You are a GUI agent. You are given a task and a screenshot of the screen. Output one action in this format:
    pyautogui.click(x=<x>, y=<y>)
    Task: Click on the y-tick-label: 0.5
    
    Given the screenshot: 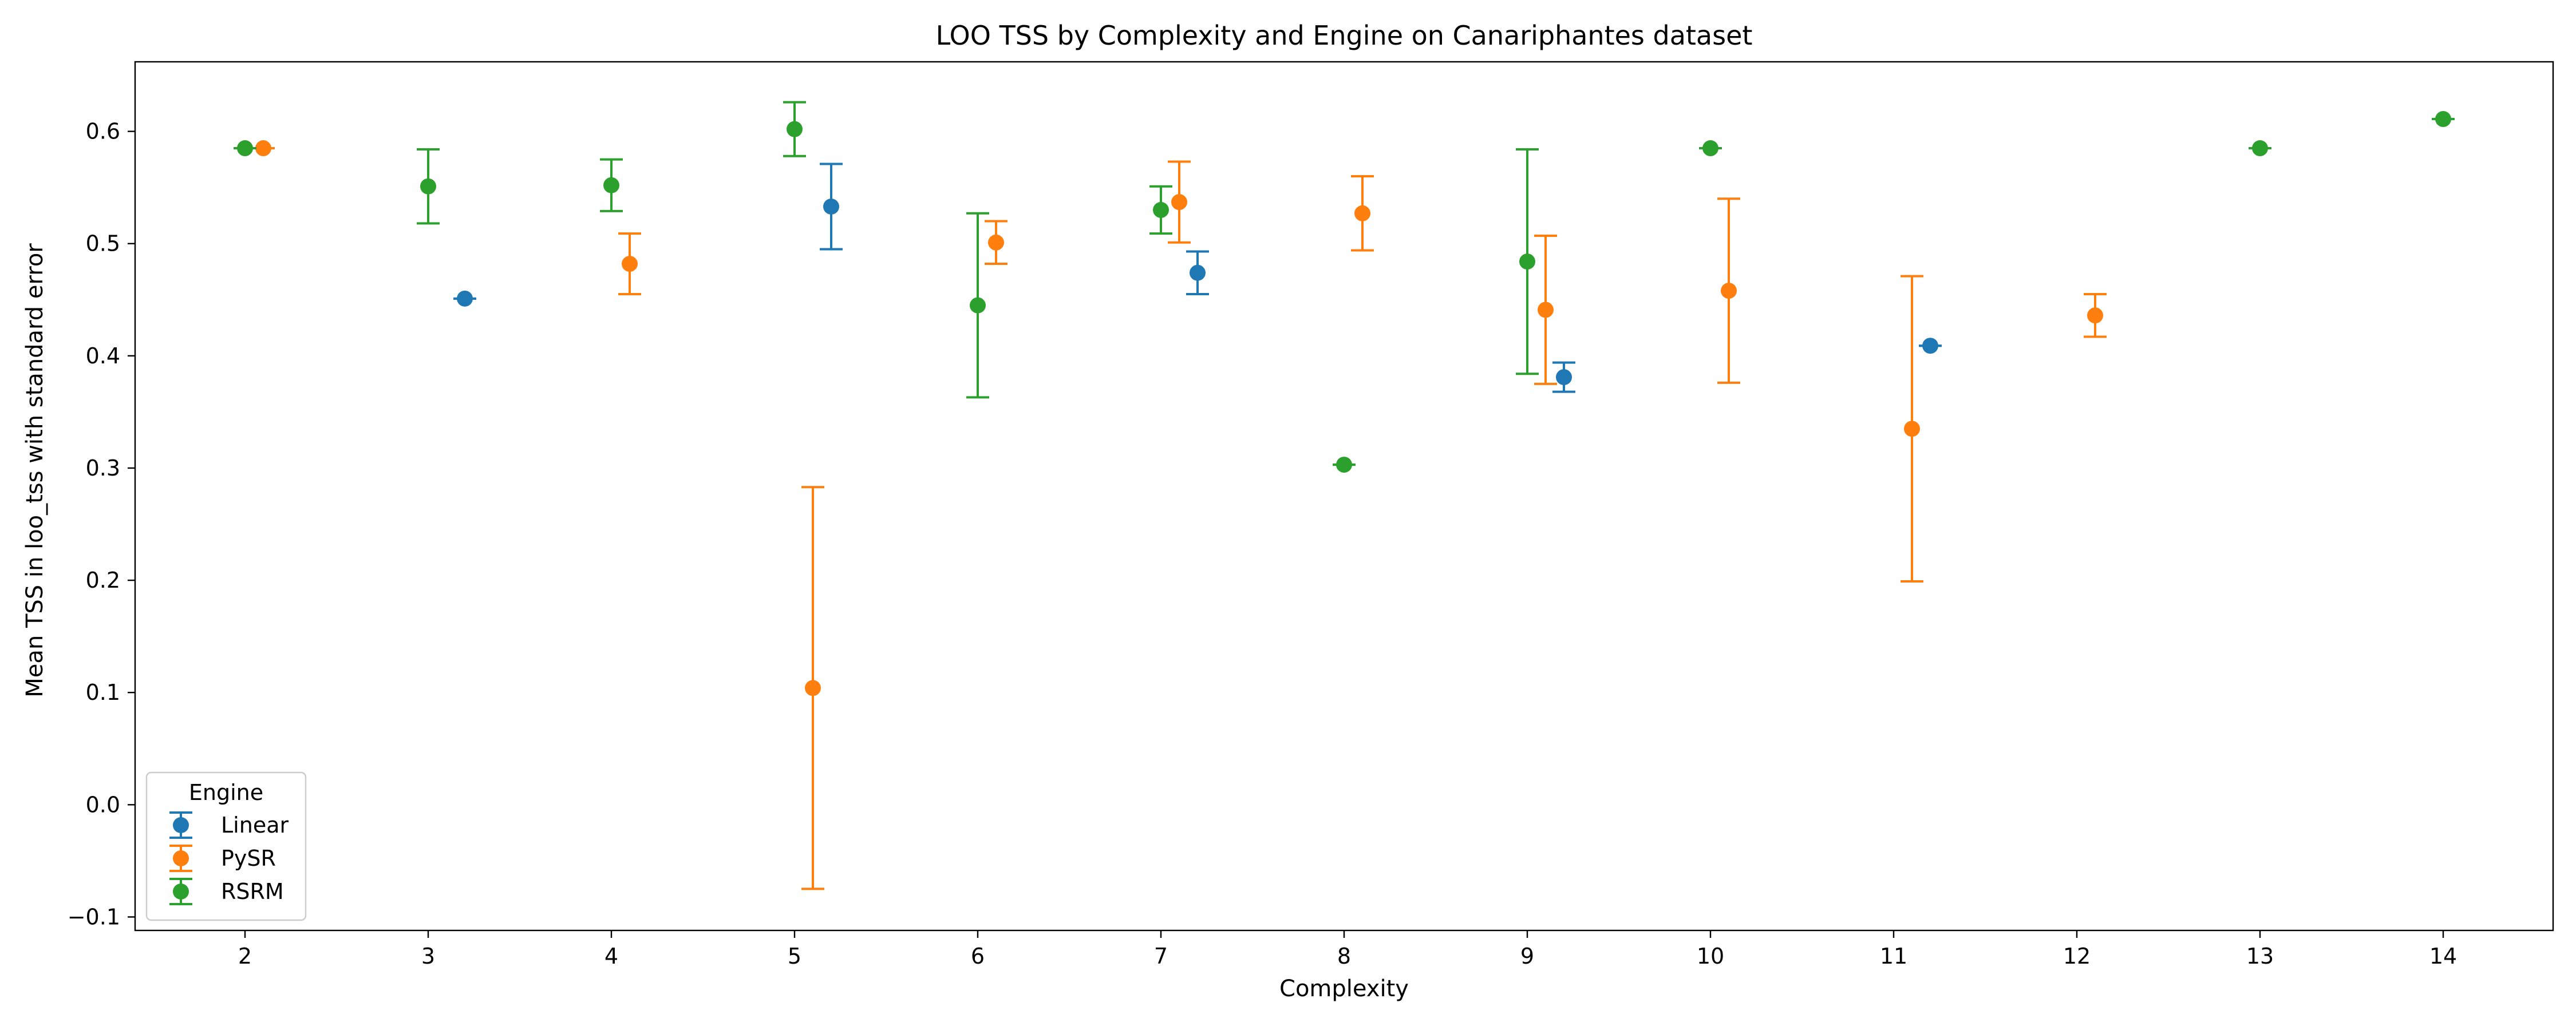 What is the action you would take?
    pyautogui.click(x=103, y=243)
    